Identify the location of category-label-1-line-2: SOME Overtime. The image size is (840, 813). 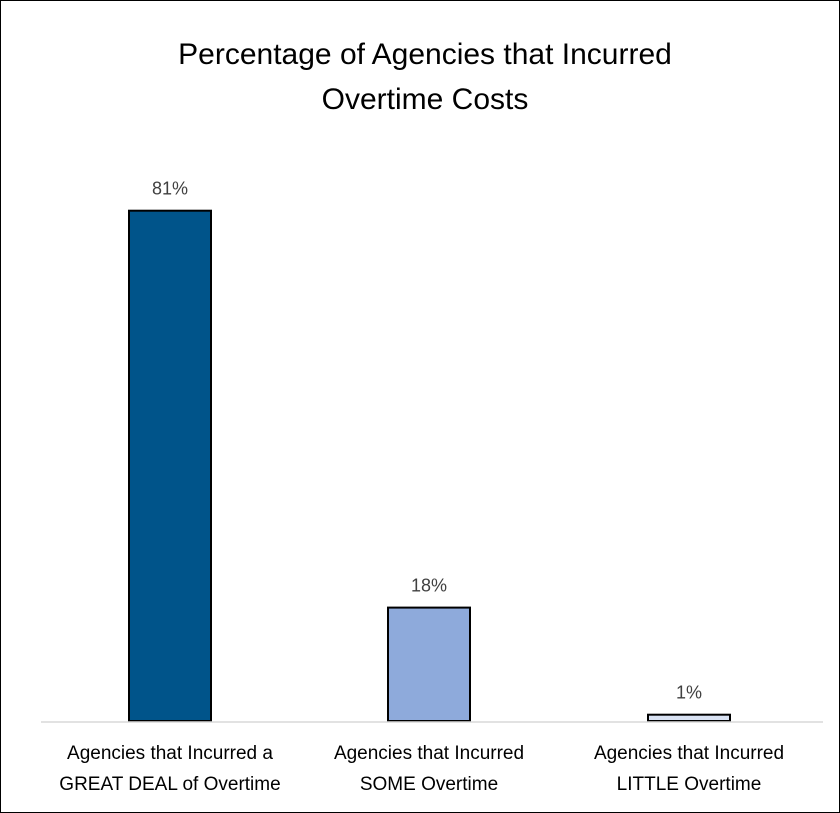
(429, 784).